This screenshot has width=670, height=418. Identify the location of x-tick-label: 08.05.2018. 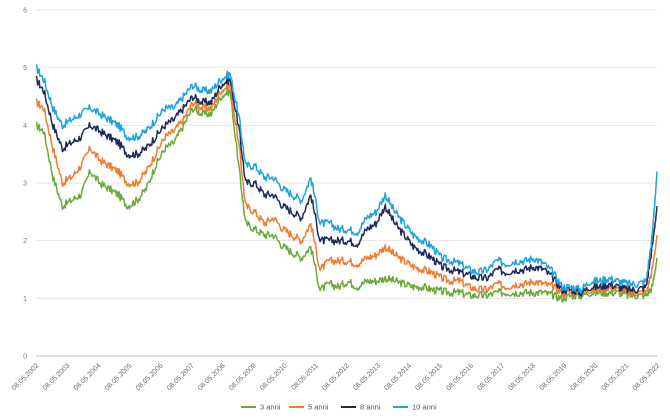
(522, 377).